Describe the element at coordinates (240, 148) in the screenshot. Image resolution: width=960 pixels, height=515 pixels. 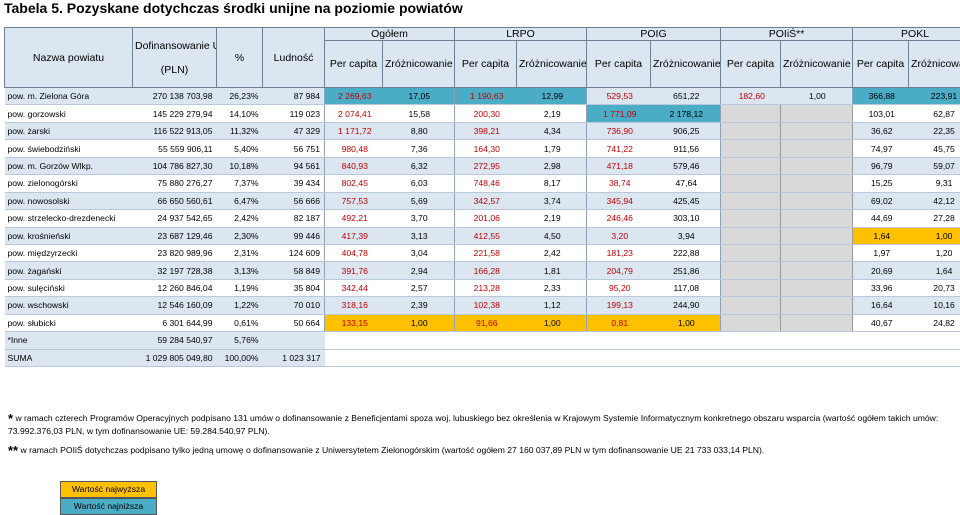
I see `cell-pct: 5,40%` at that location.